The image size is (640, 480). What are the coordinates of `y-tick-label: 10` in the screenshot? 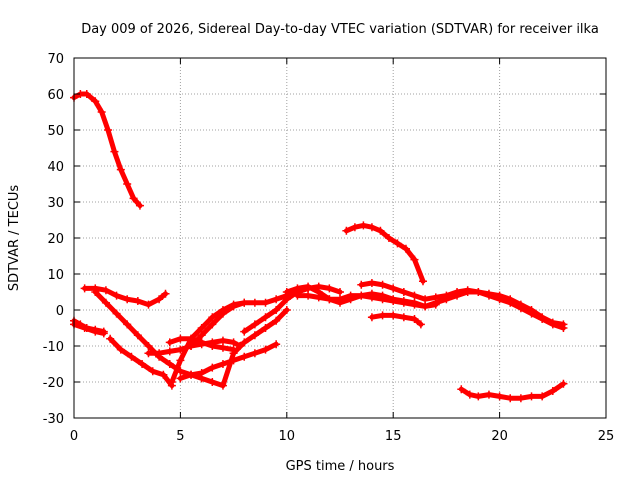 It's located at (55, 275).